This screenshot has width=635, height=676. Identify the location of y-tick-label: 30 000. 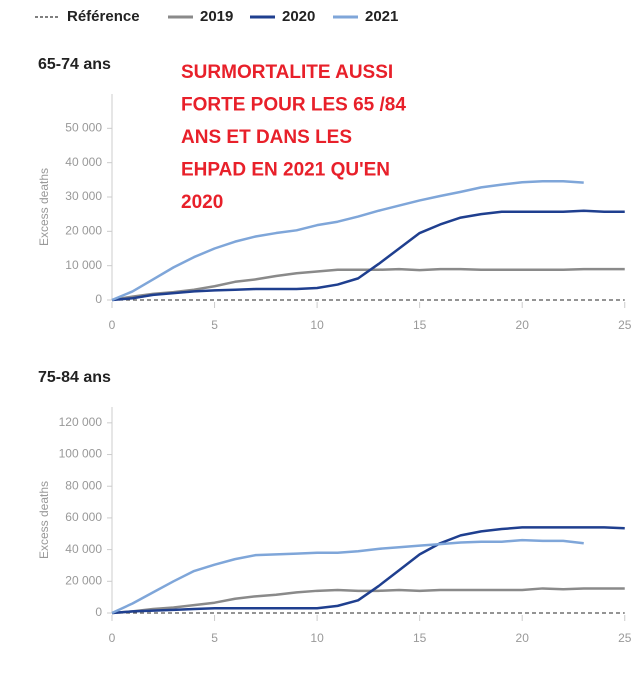
(83, 196).